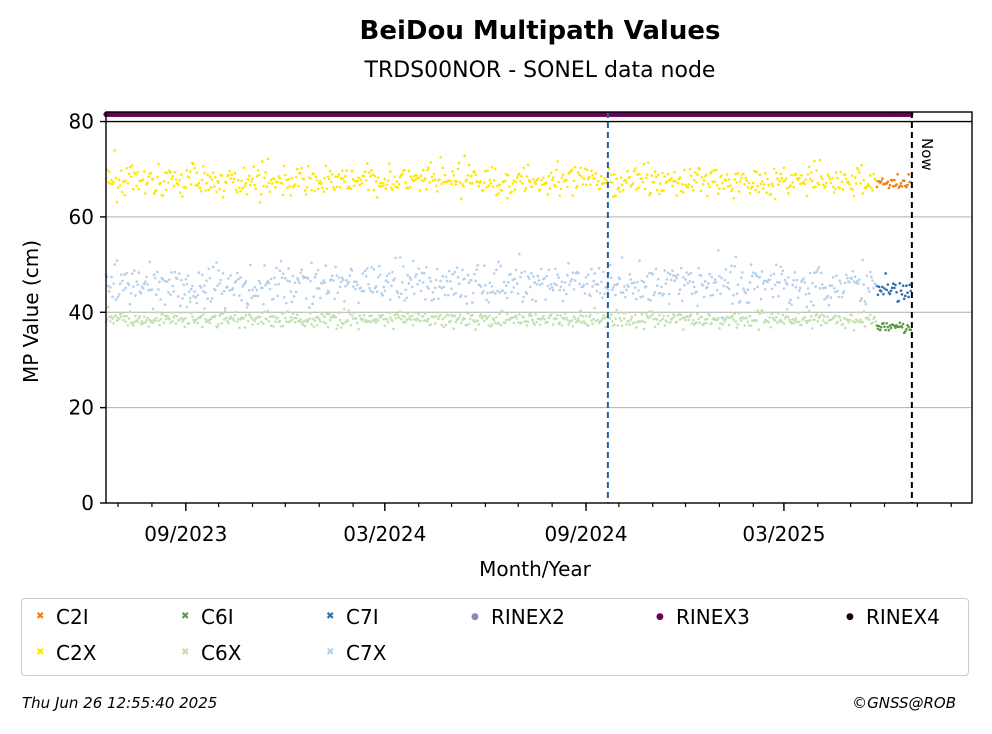 The image size is (992, 734). Describe the element at coordinates (927, 154) in the screenshot. I see `now-label: Now` at that location.